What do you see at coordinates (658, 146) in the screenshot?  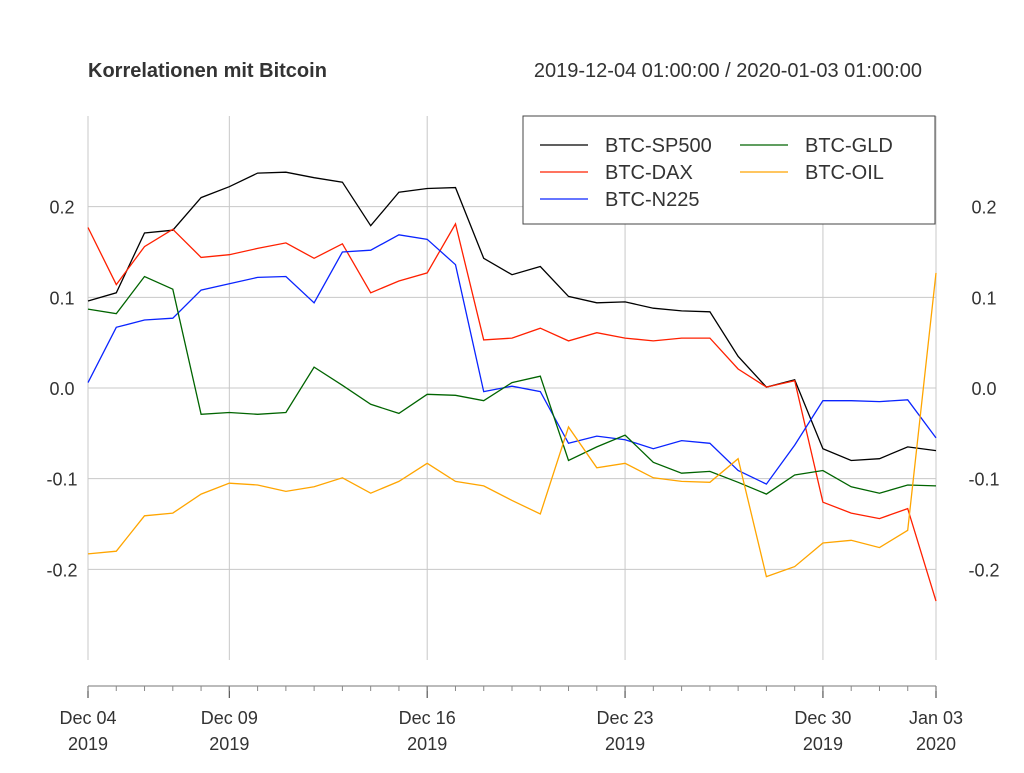 I see `legend-entry: BTC-SP500` at bounding box center [658, 146].